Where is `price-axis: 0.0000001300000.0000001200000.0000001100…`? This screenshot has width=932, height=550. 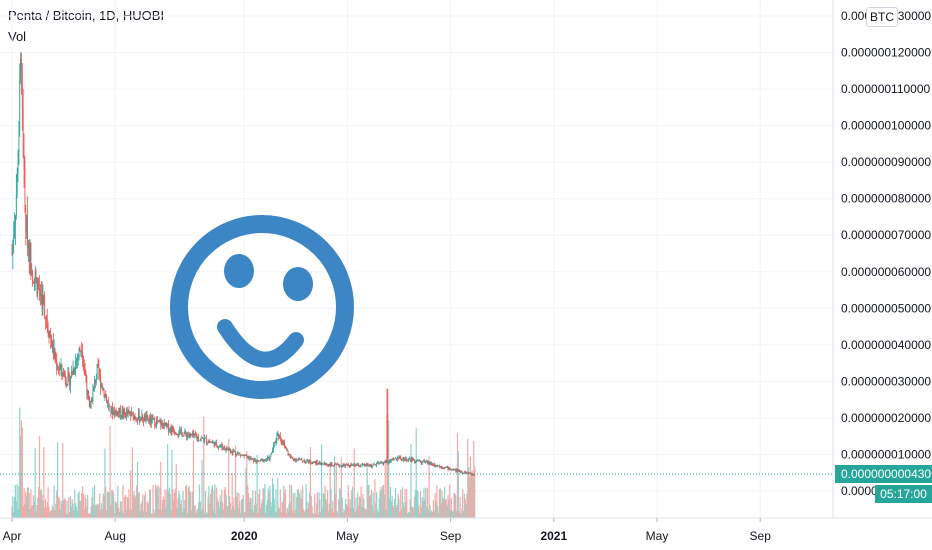 price-axis: 0.0000001300000.0000001200000.0000001100… is located at coordinates (886, 253).